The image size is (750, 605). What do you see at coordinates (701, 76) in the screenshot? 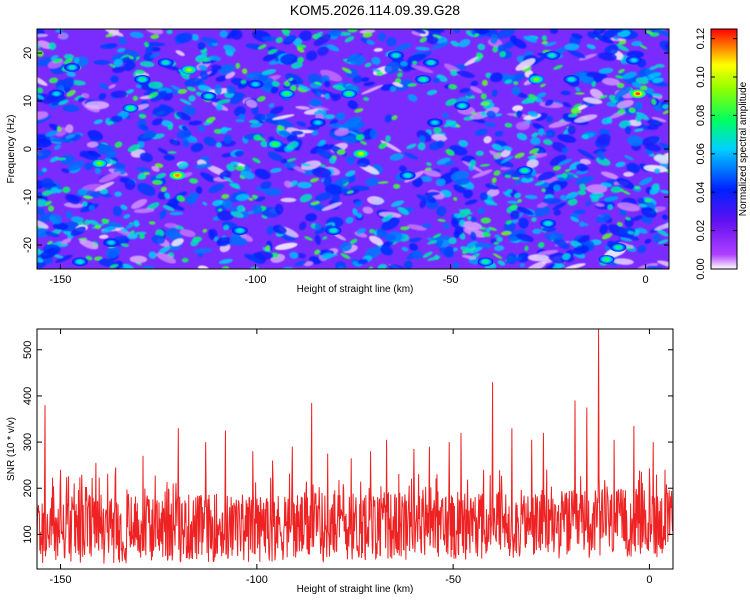
I see `colorbar-tick-label: 0.10` at bounding box center [701, 76].